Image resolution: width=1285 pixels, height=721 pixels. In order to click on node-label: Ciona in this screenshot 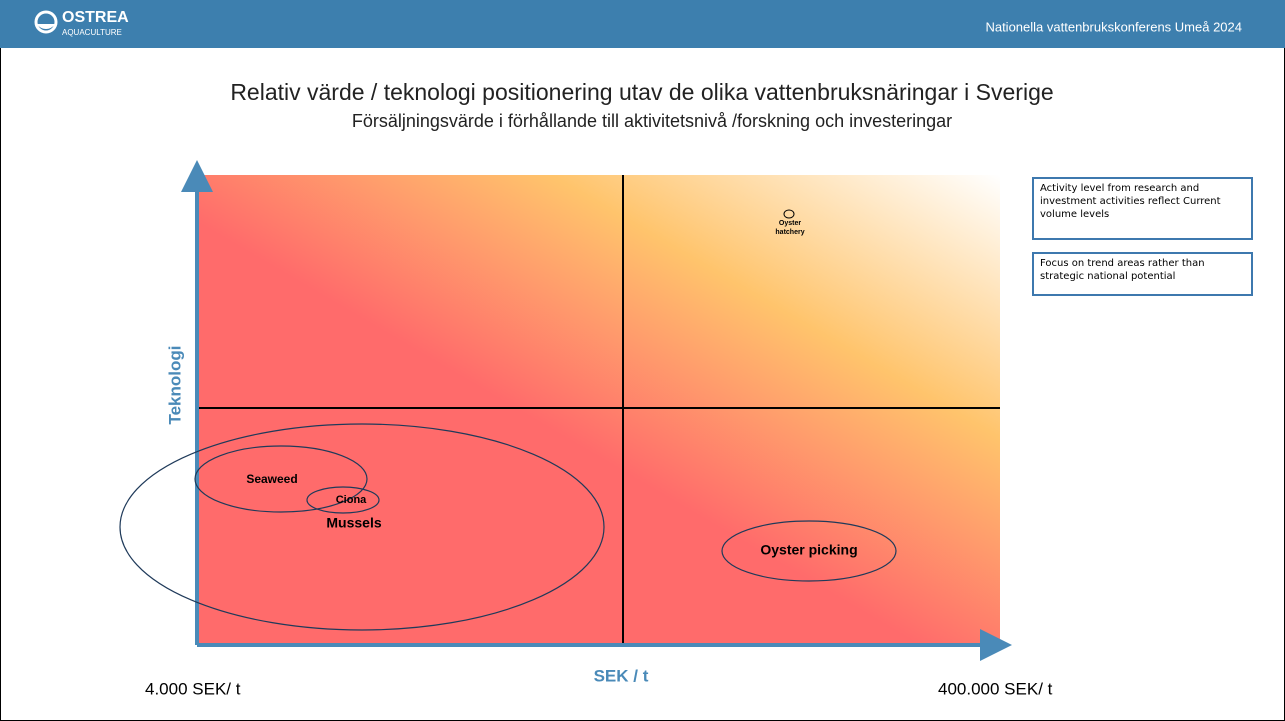, I will do `click(351, 500)`.